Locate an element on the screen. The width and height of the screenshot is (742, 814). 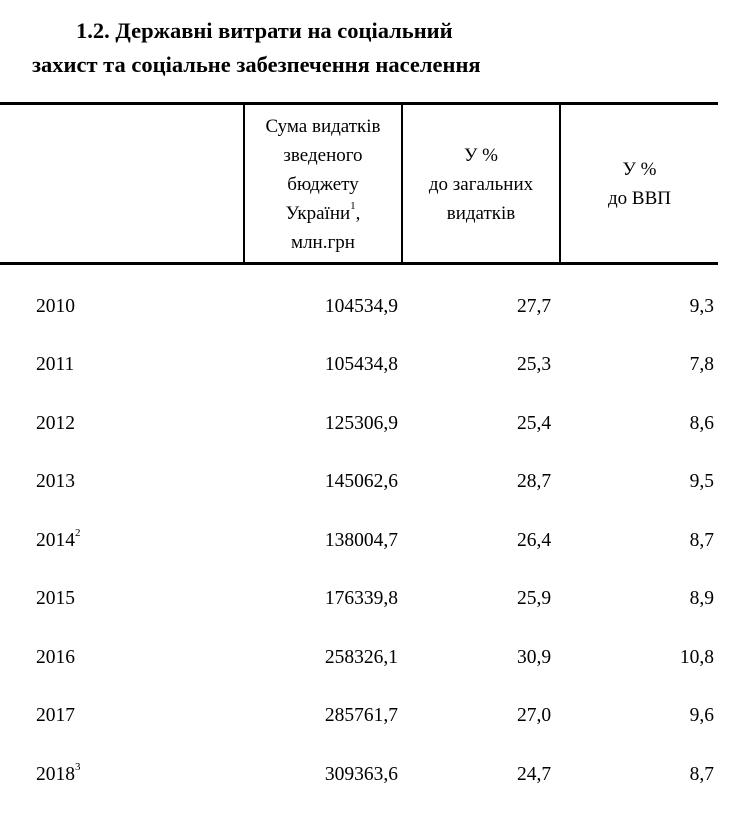
pct-total-cell: 30,9 is located at coordinates (534, 657).